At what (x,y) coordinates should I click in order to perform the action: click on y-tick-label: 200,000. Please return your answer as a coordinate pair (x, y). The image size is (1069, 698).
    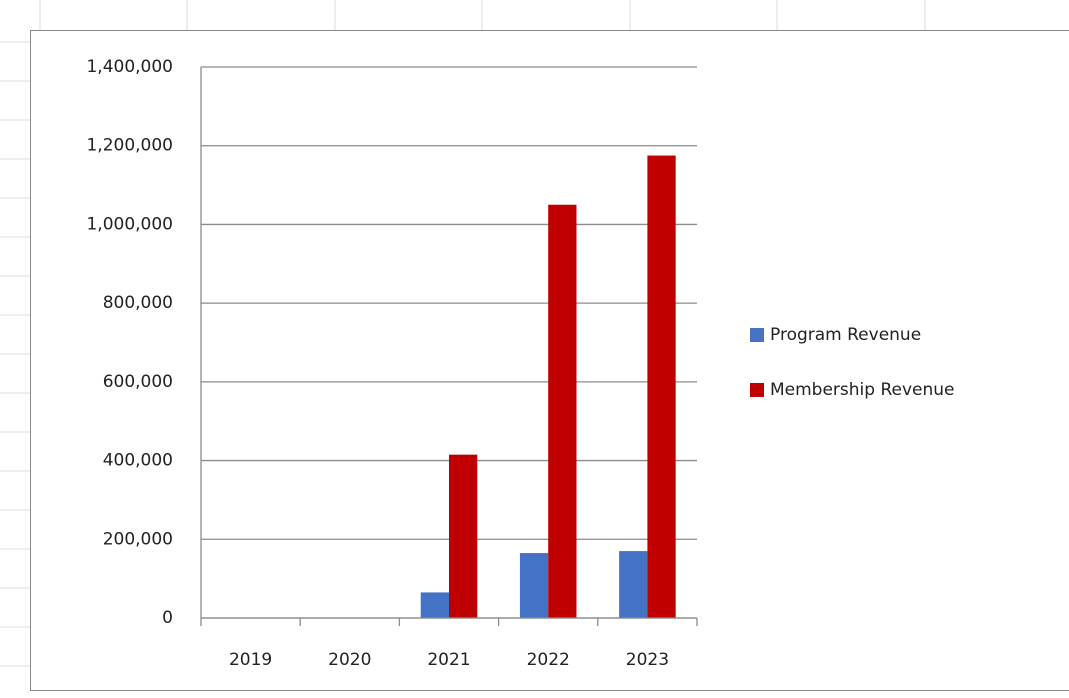
    Looking at the image, I should click on (138, 539).